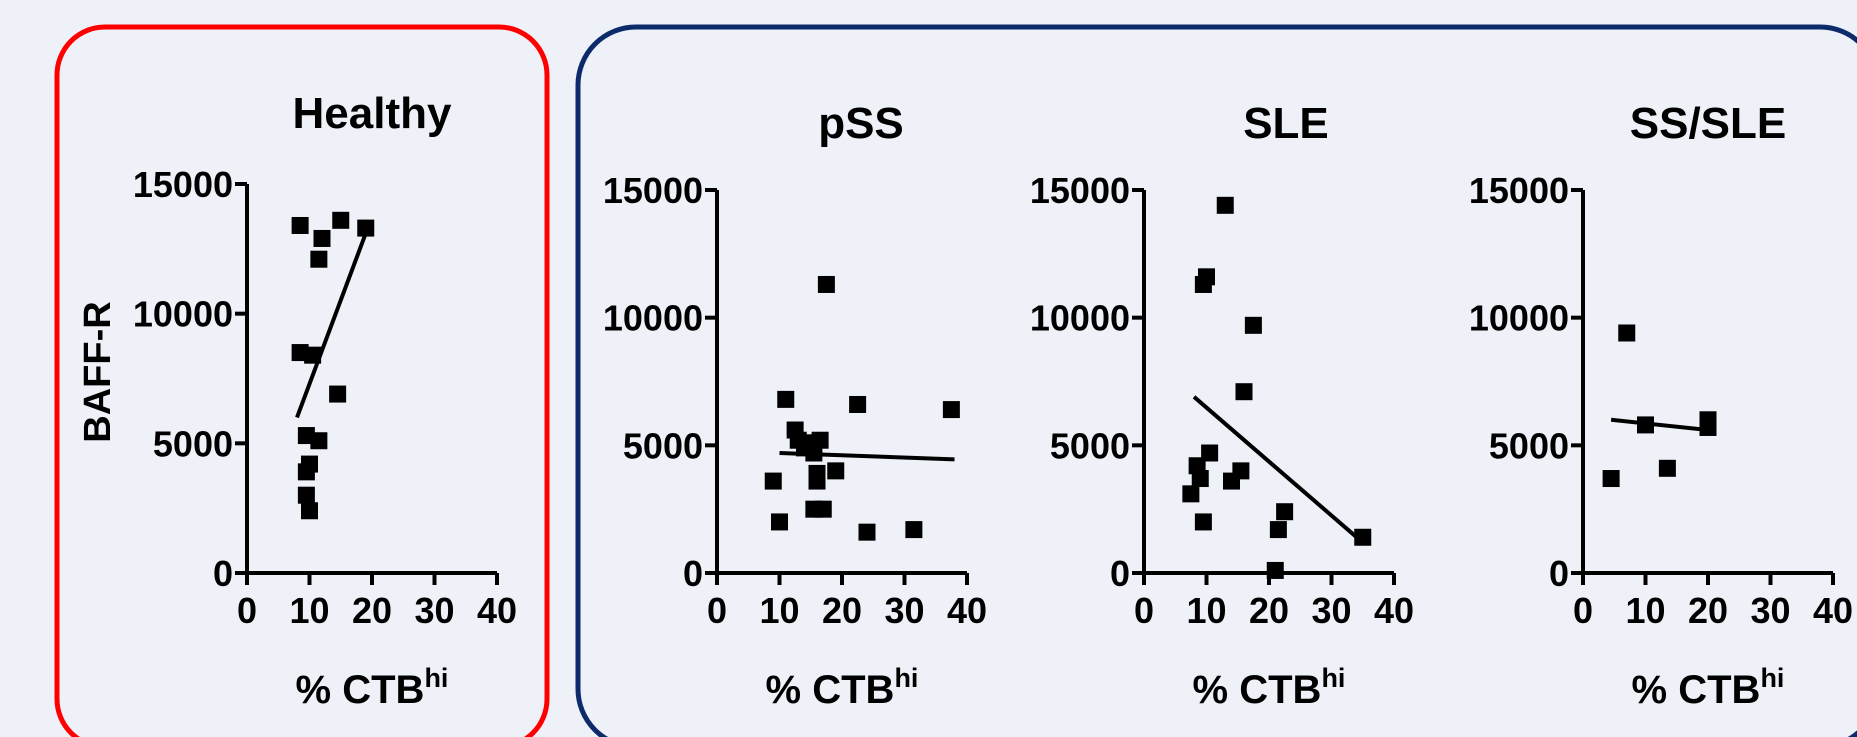 The width and height of the screenshot is (1857, 737). Describe the element at coordinates (1708, 123) in the screenshot. I see `chart-title: SS/SLE` at that location.